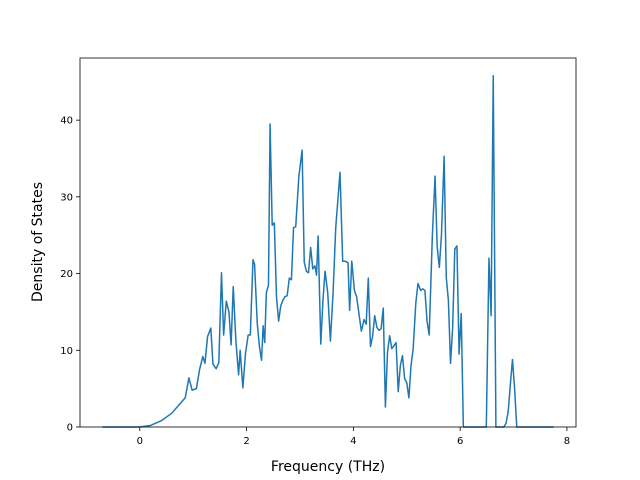  Describe the element at coordinates (460, 441) in the screenshot. I see `x-tick-label: 6` at that location.